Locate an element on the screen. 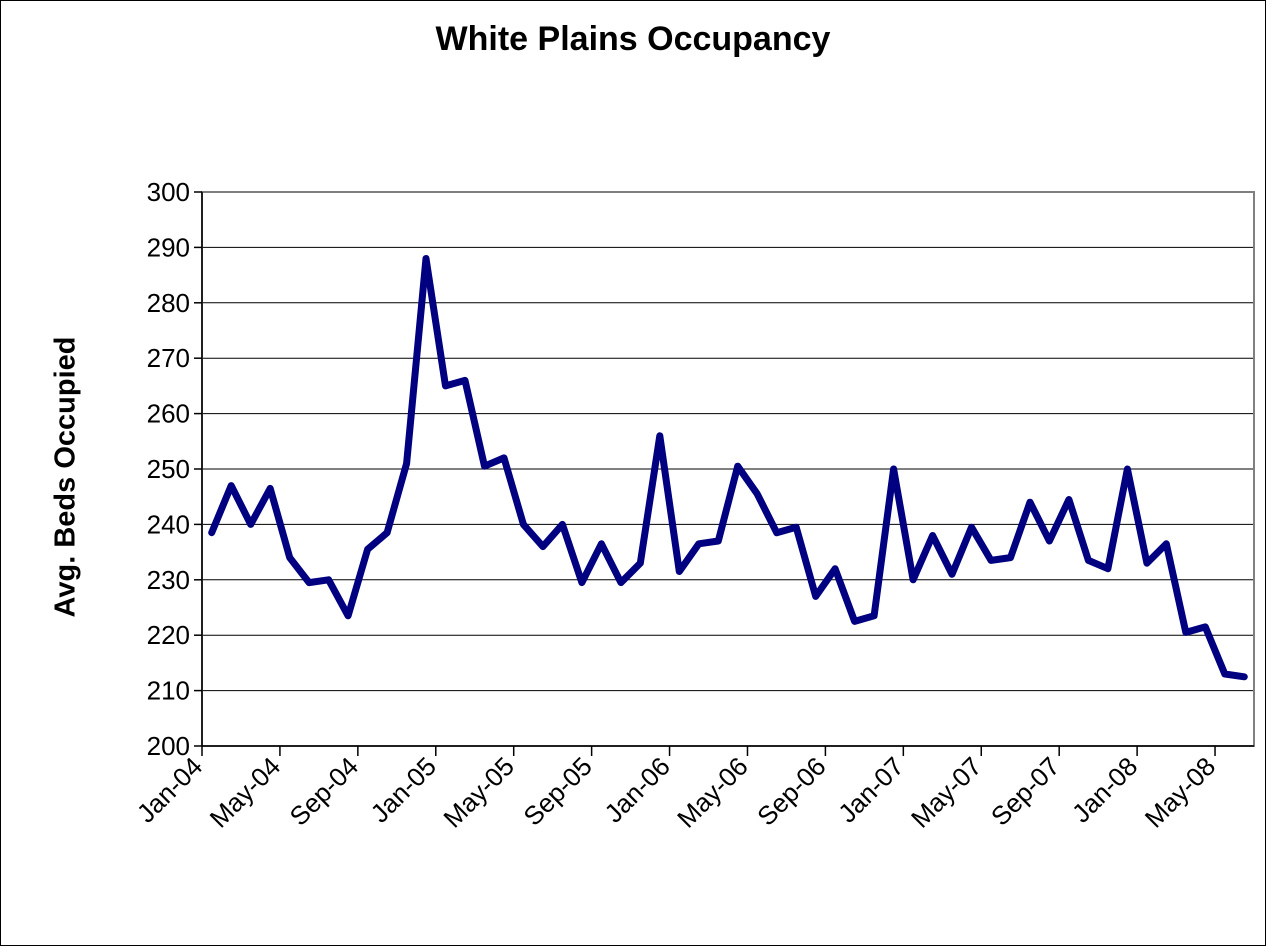  y-tick-label: 250 is located at coordinates (168, 469).